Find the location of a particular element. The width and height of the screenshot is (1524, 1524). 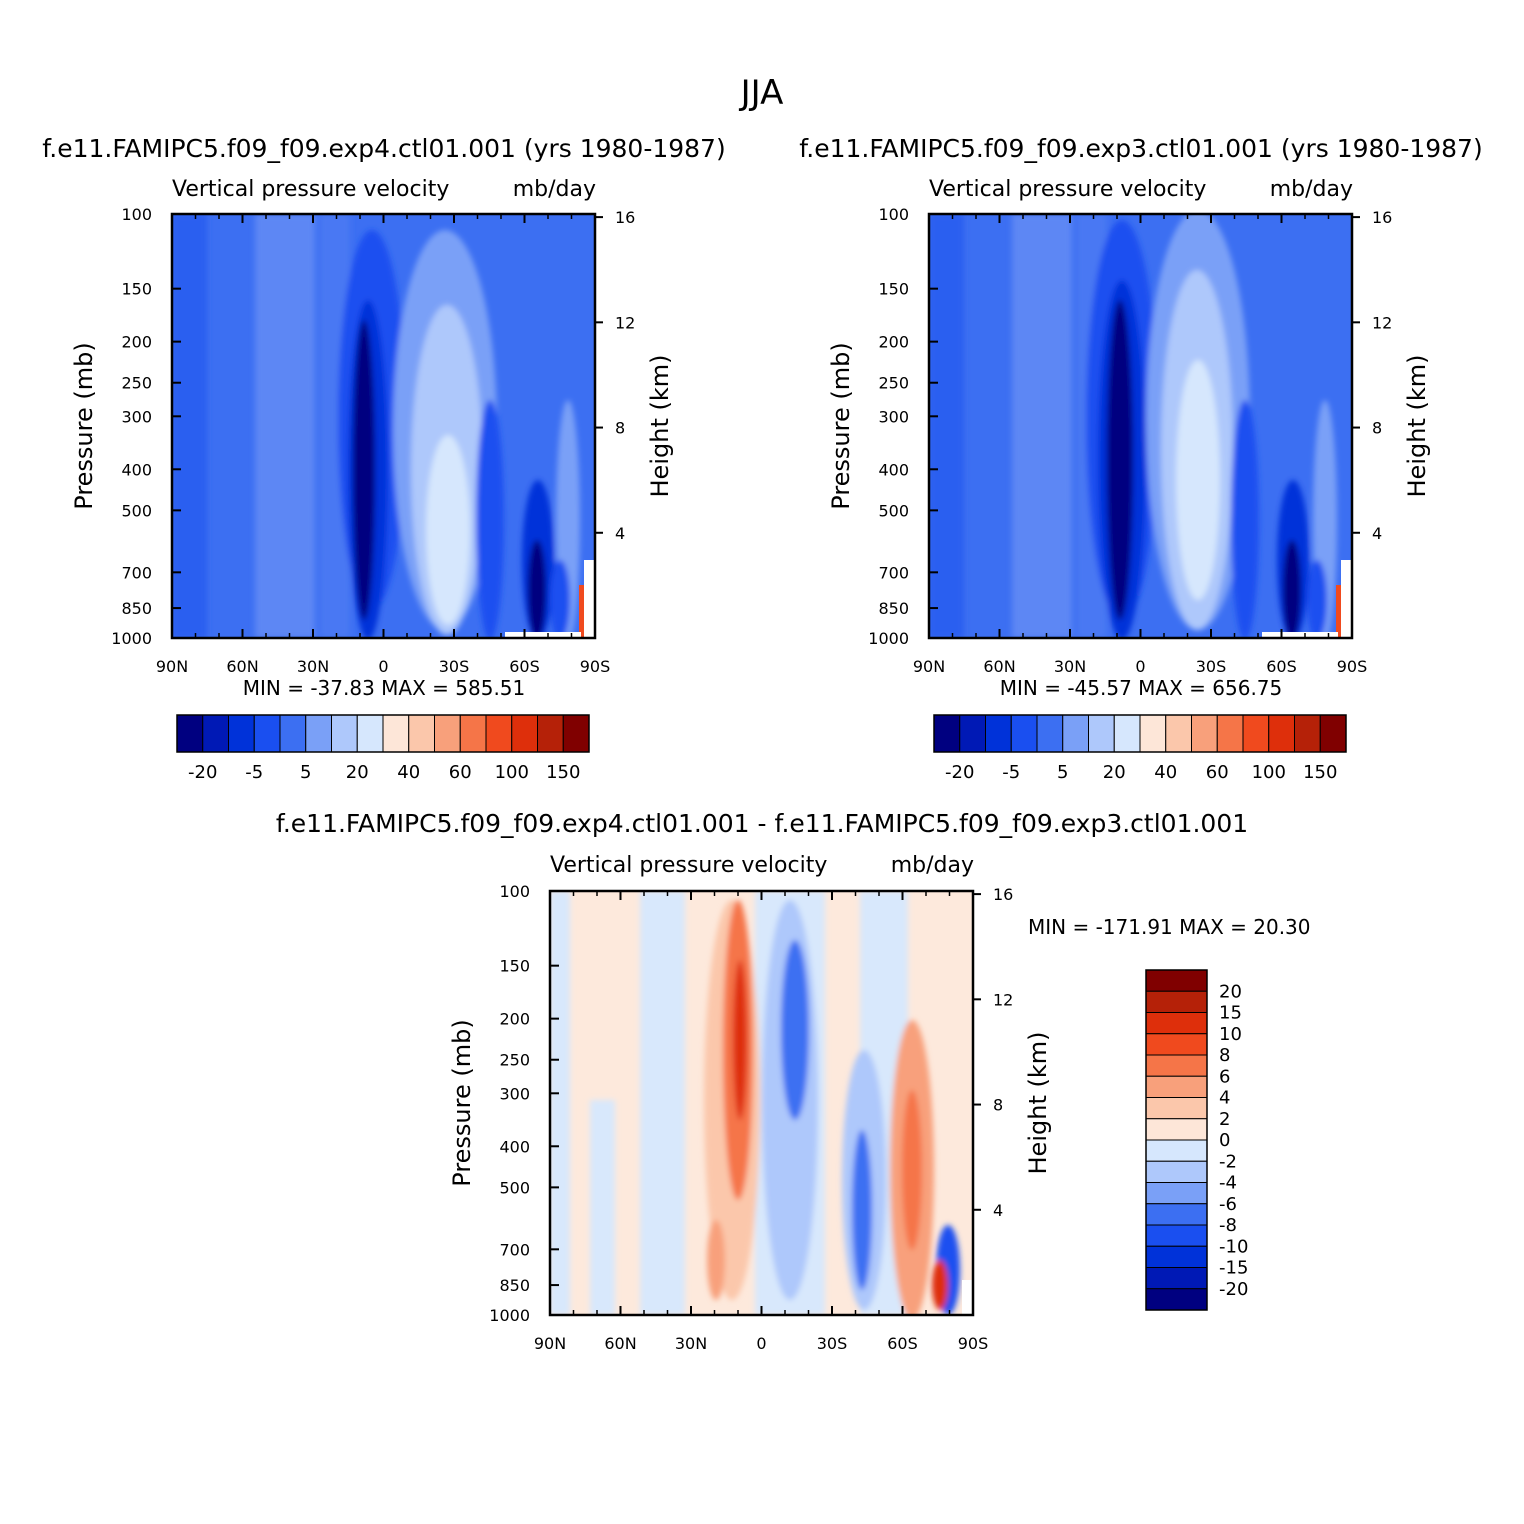

band-north-pole is located at coordinates (946, 426).